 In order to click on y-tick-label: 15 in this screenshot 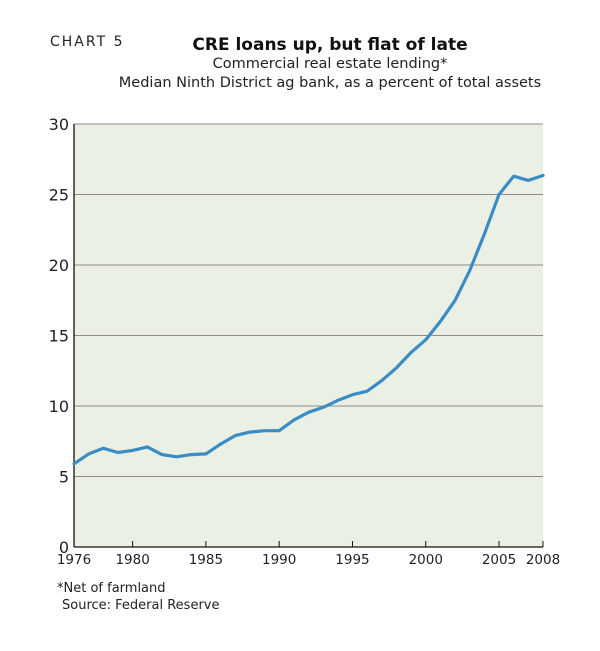, I will do `click(59, 336)`.